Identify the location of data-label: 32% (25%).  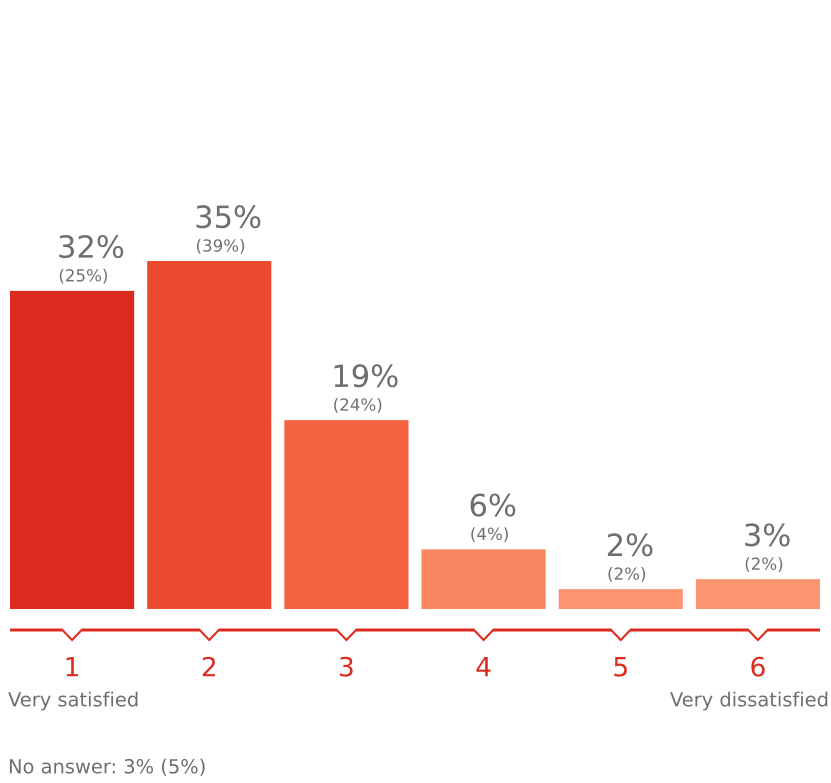
(91, 259).